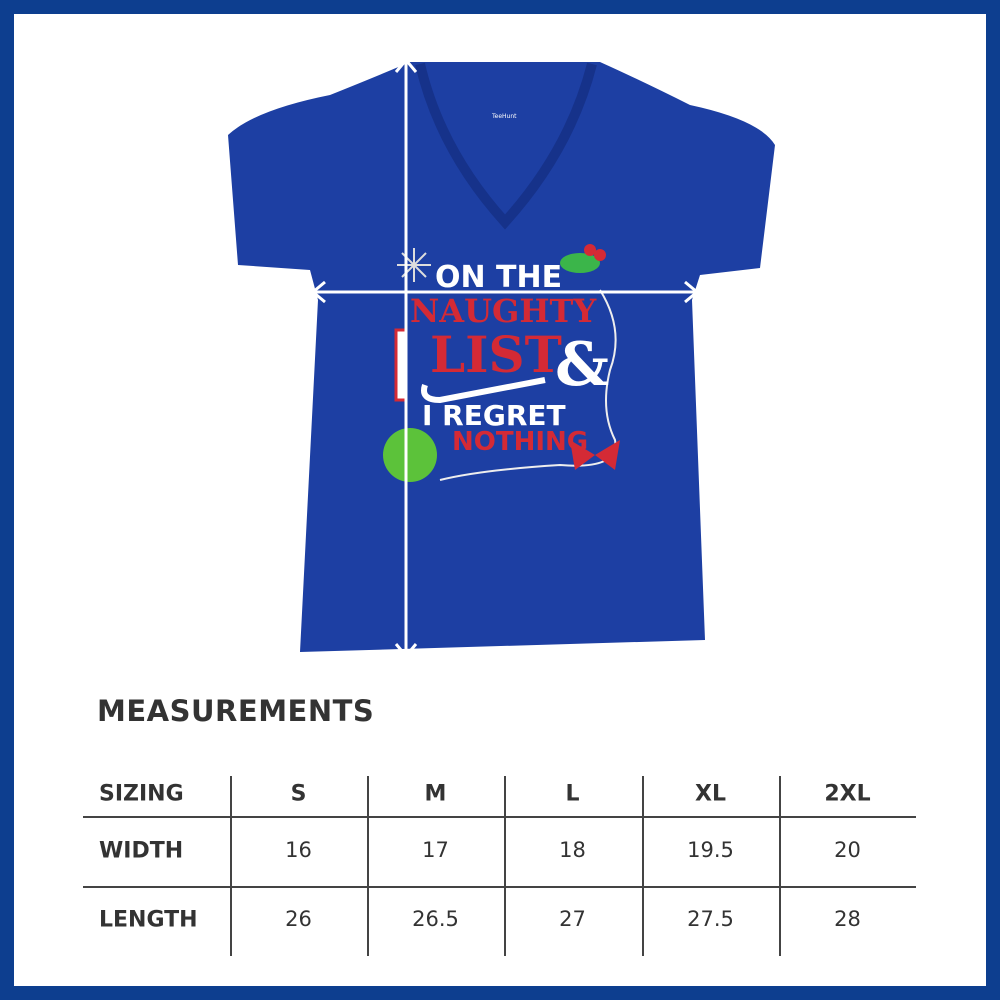 Image resolution: width=1000 pixels, height=1000 pixels. Describe the element at coordinates (496, 354) in the screenshot. I see `graphic-line-3: LIST` at that location.